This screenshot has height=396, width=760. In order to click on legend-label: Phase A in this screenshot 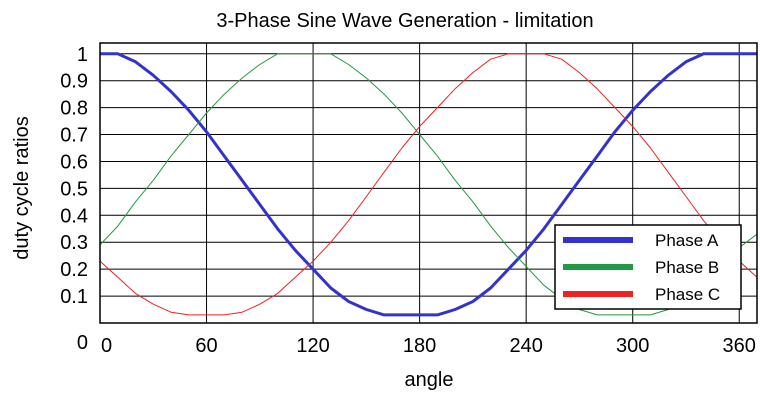, I will do `click(687, 240)`.